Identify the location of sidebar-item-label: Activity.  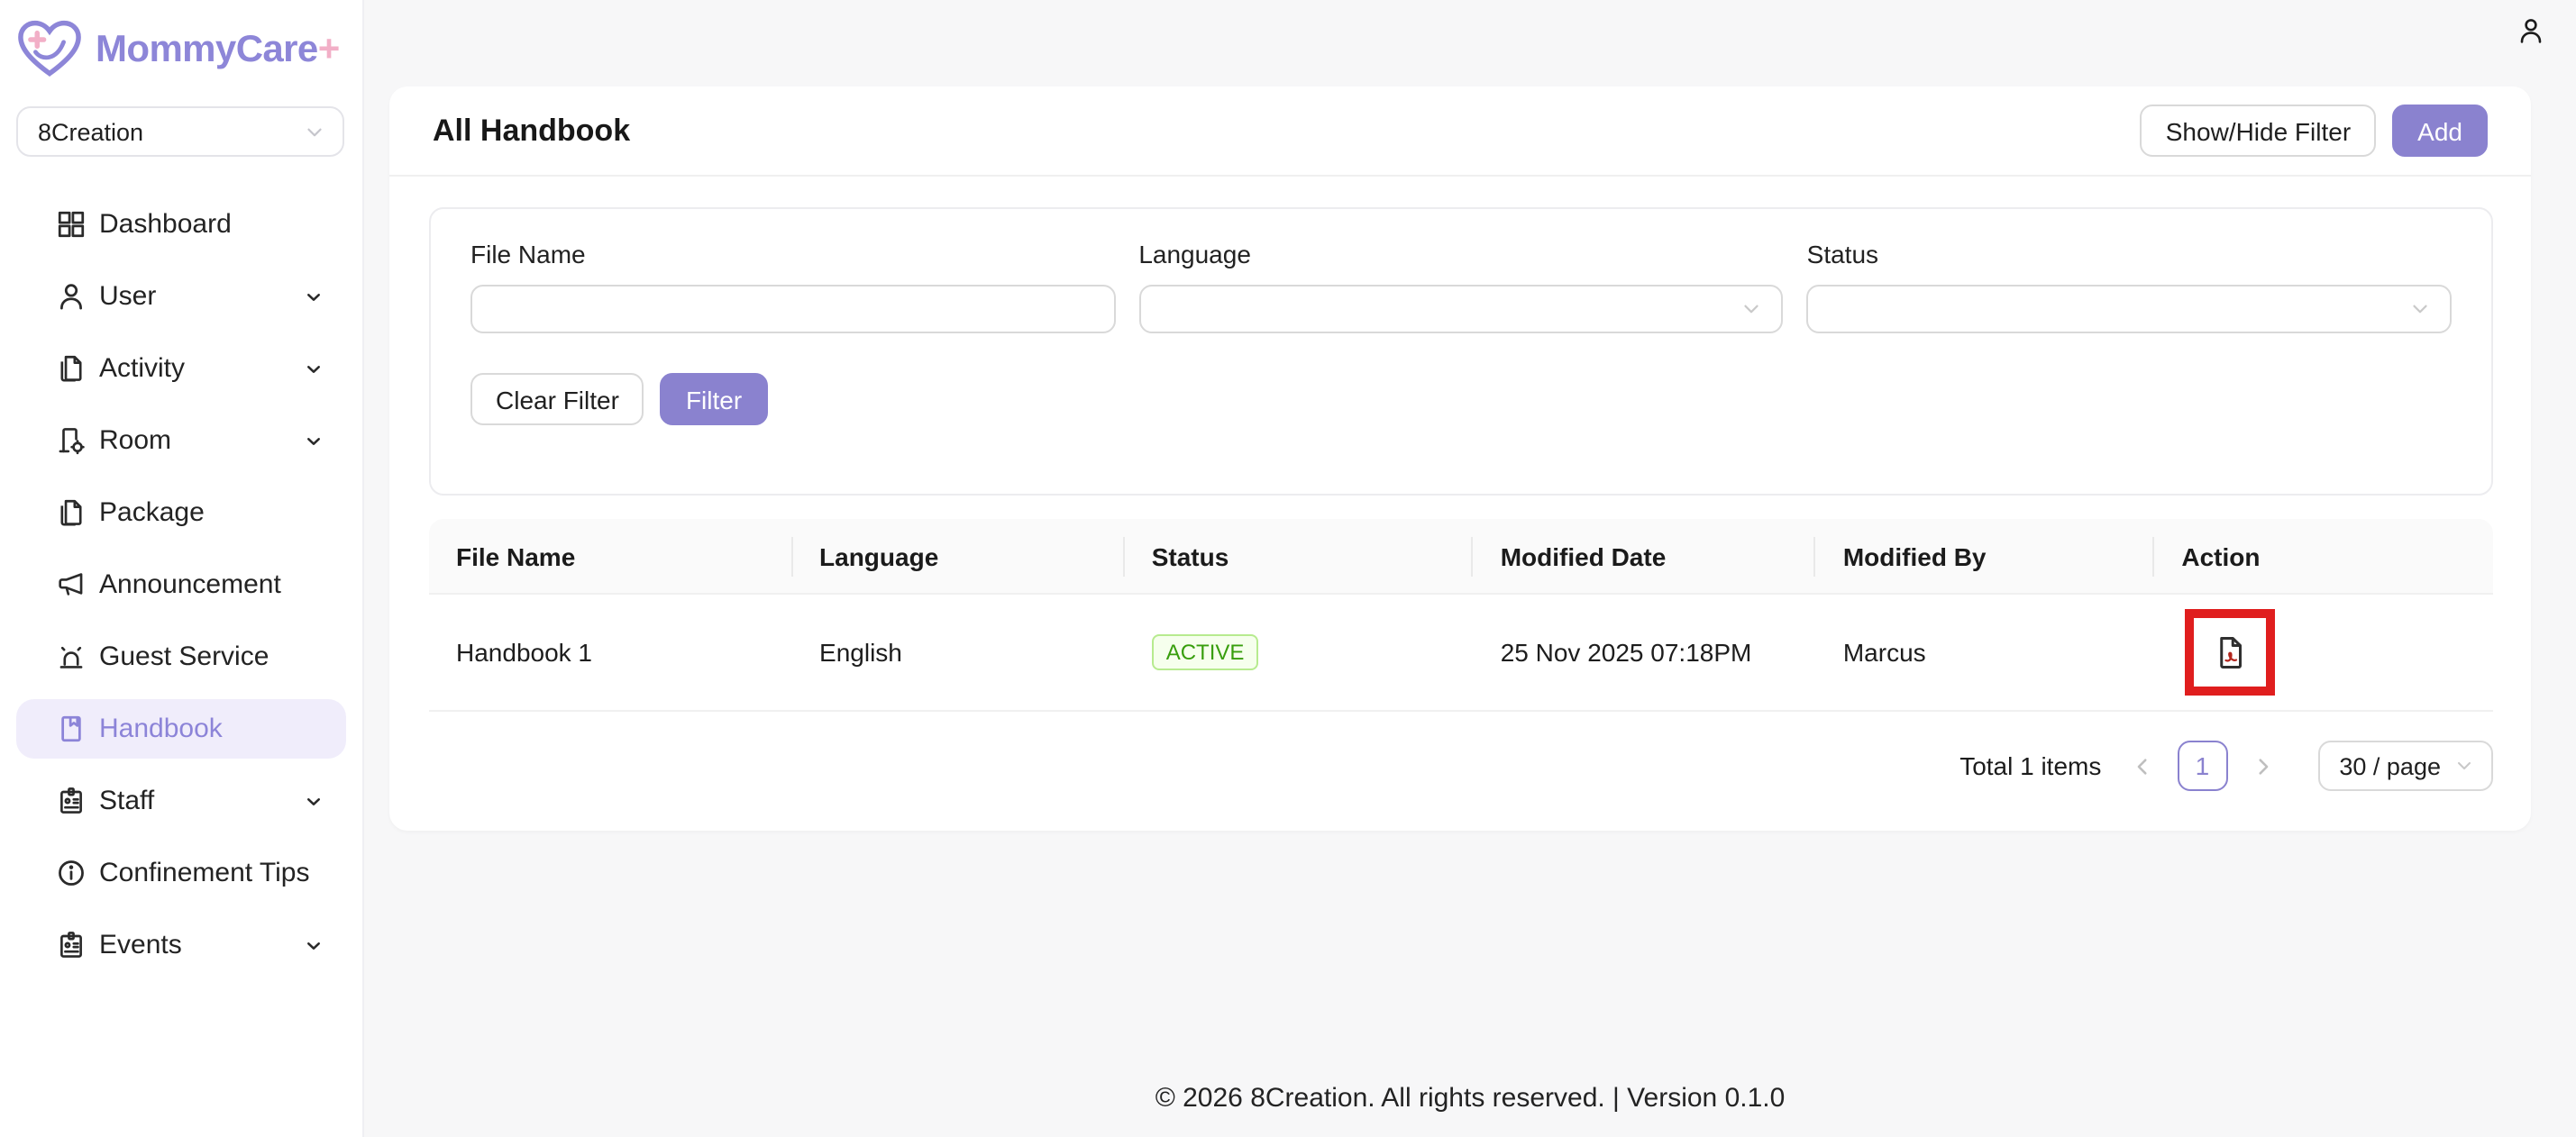
(142, 369).